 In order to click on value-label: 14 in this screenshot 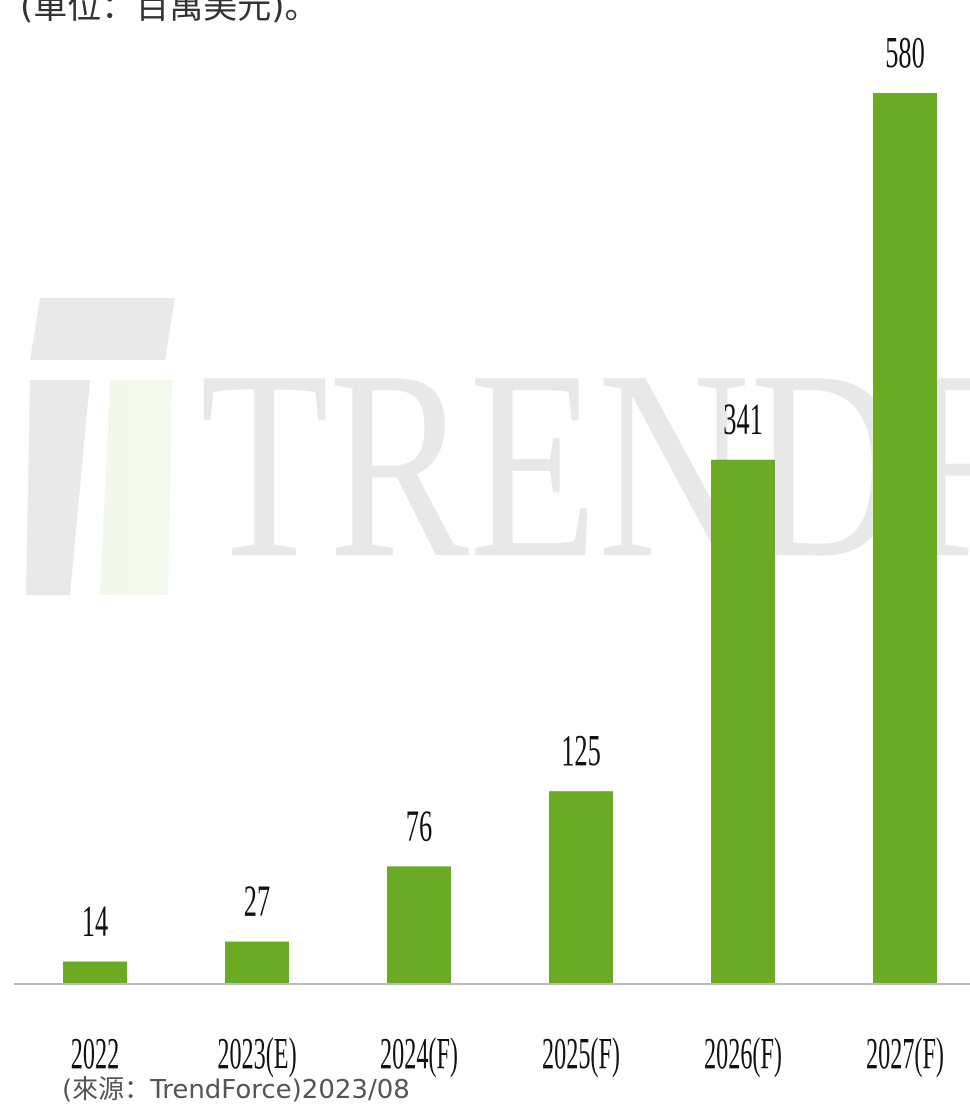, I will do `click(95, 921)`.